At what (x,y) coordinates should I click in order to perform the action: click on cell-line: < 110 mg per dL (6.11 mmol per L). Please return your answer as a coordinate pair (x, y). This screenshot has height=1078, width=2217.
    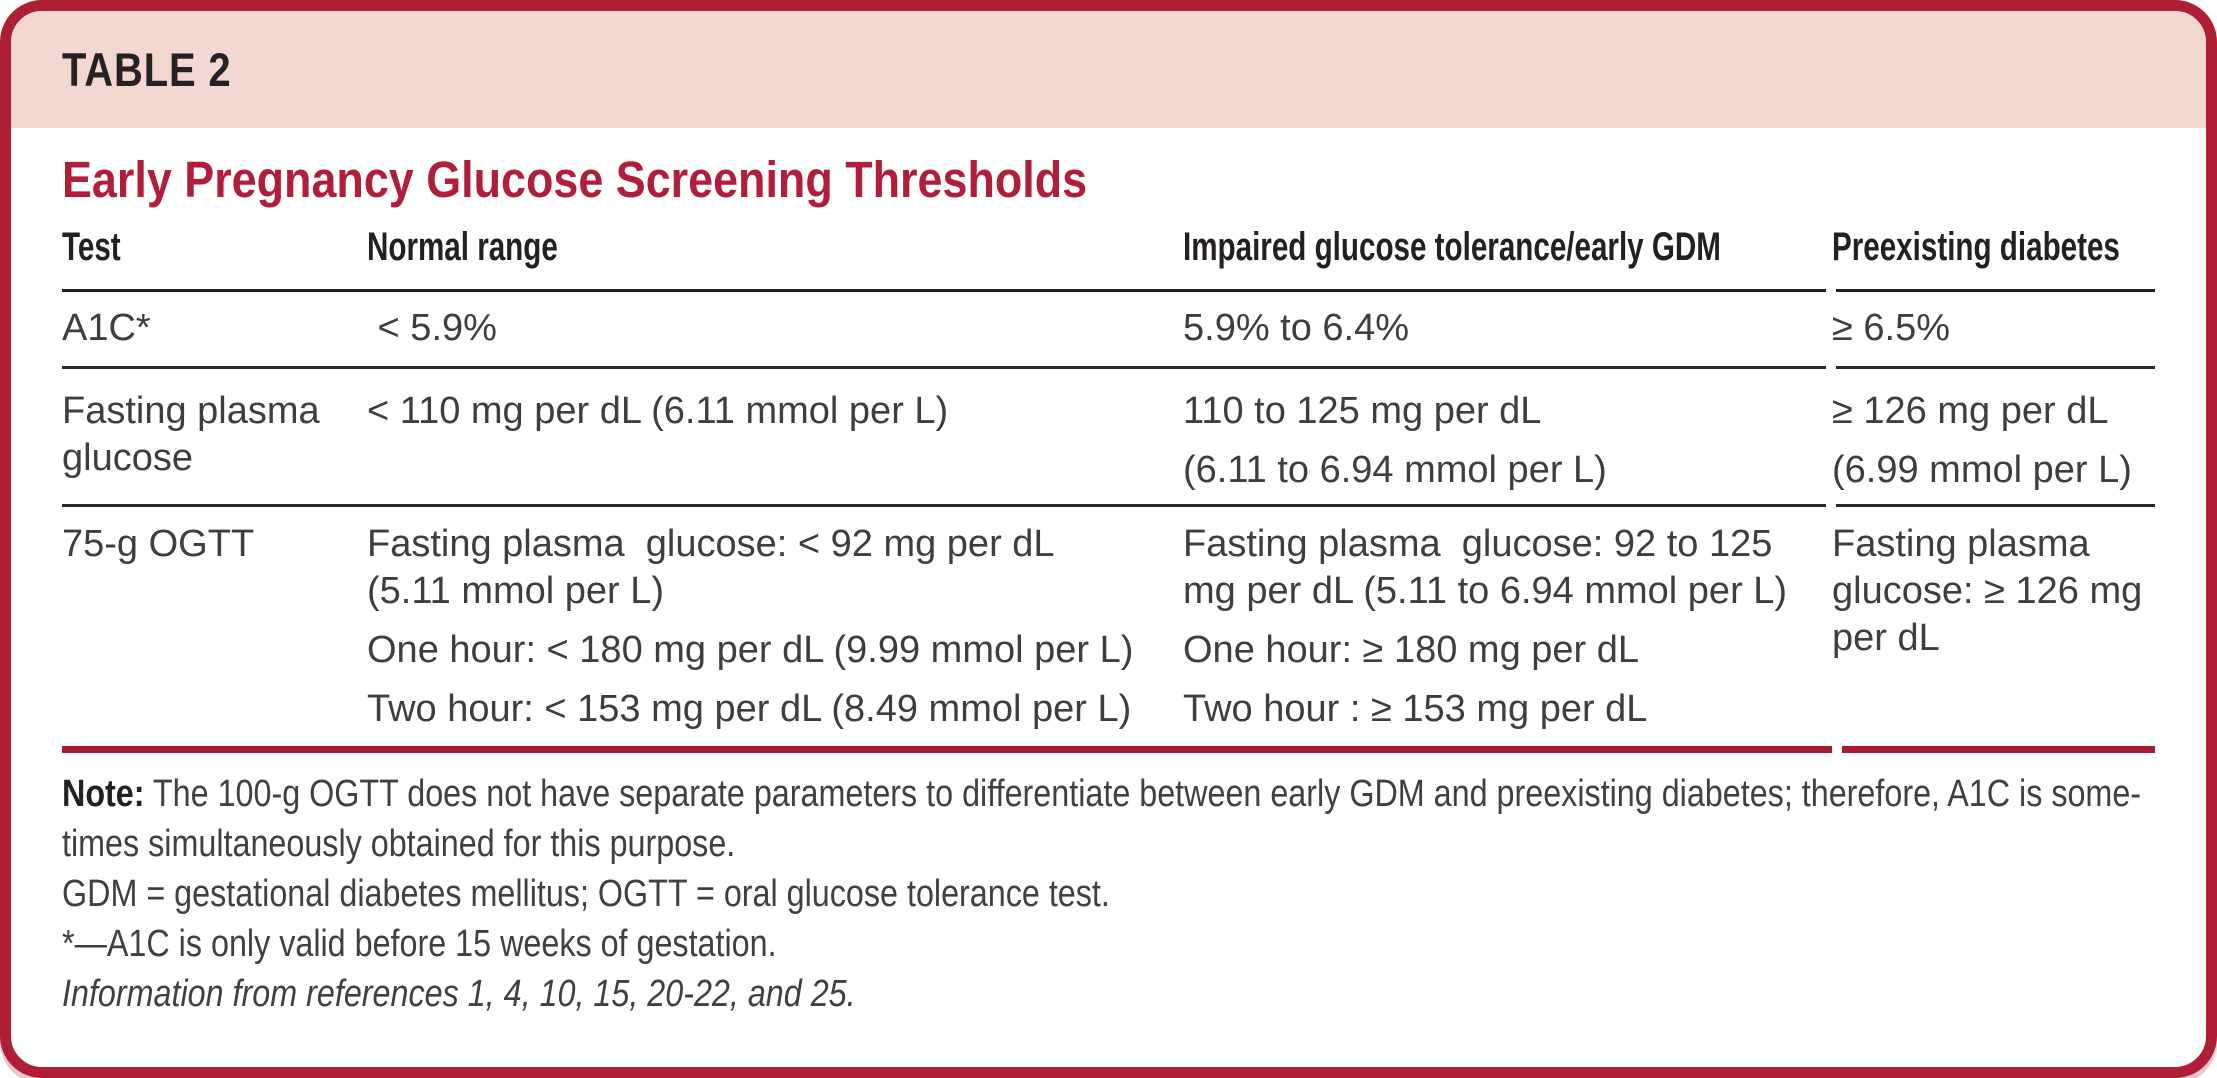
    Looking at the image, I should click on (658, 411).